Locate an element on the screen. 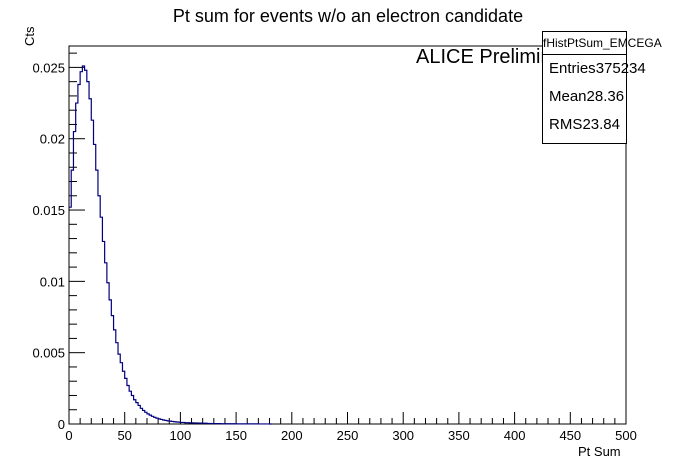 Image resolution: width=696 pixels, height=472 pixels. stats-row-mean: Mean 28.36 is located at coordinates (584, 97).